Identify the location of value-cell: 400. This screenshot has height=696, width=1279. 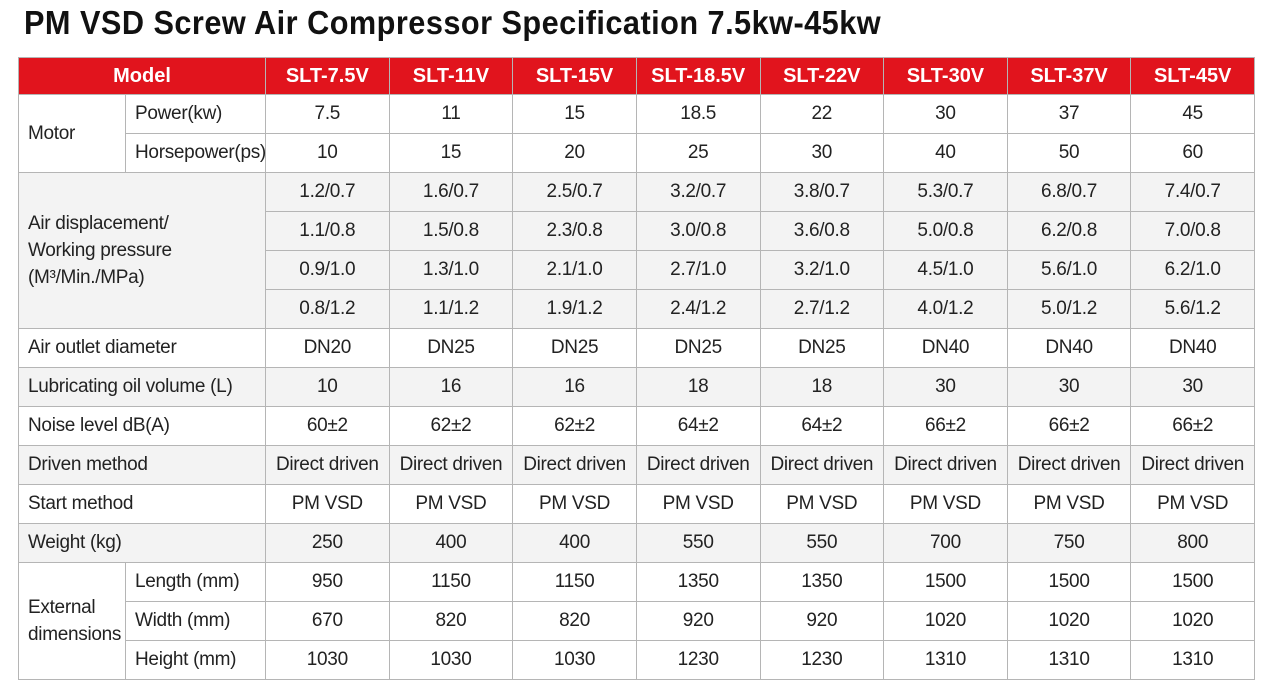
(451, 543).